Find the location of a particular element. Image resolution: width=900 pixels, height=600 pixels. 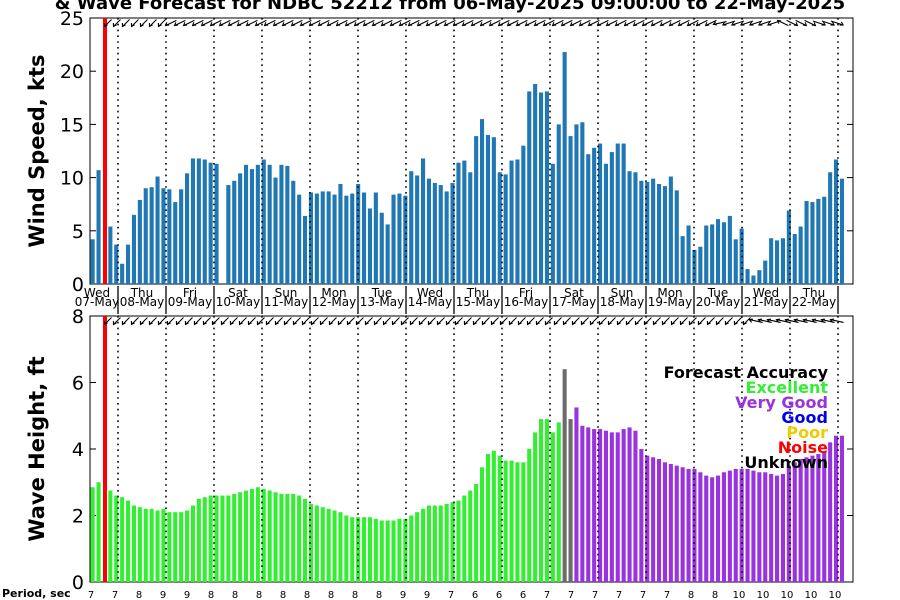

period-label: 6 is located at coordinates (523, 595).